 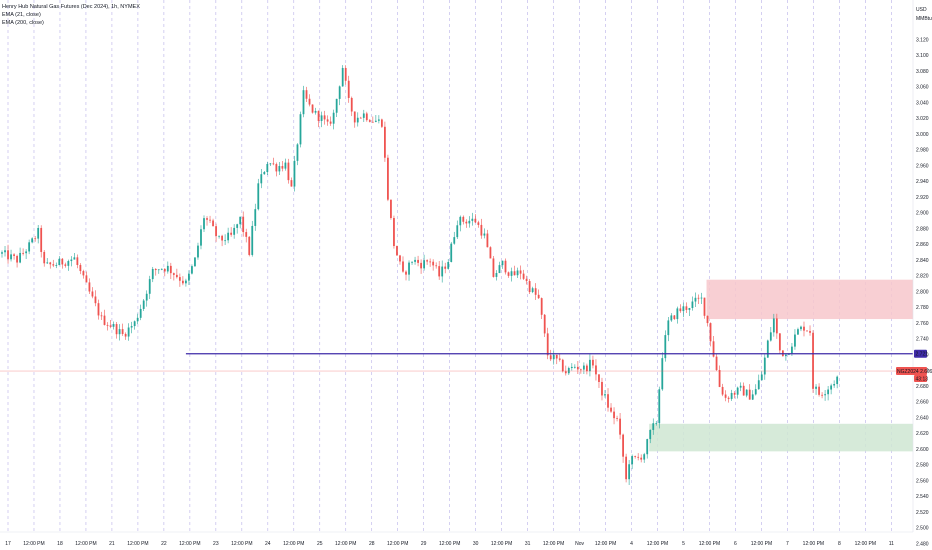 What do you see at coordinates (21, 15) in the screenshot?
I see `ema-21-label: EMA (21, close)` at bounding box center [21, 15].